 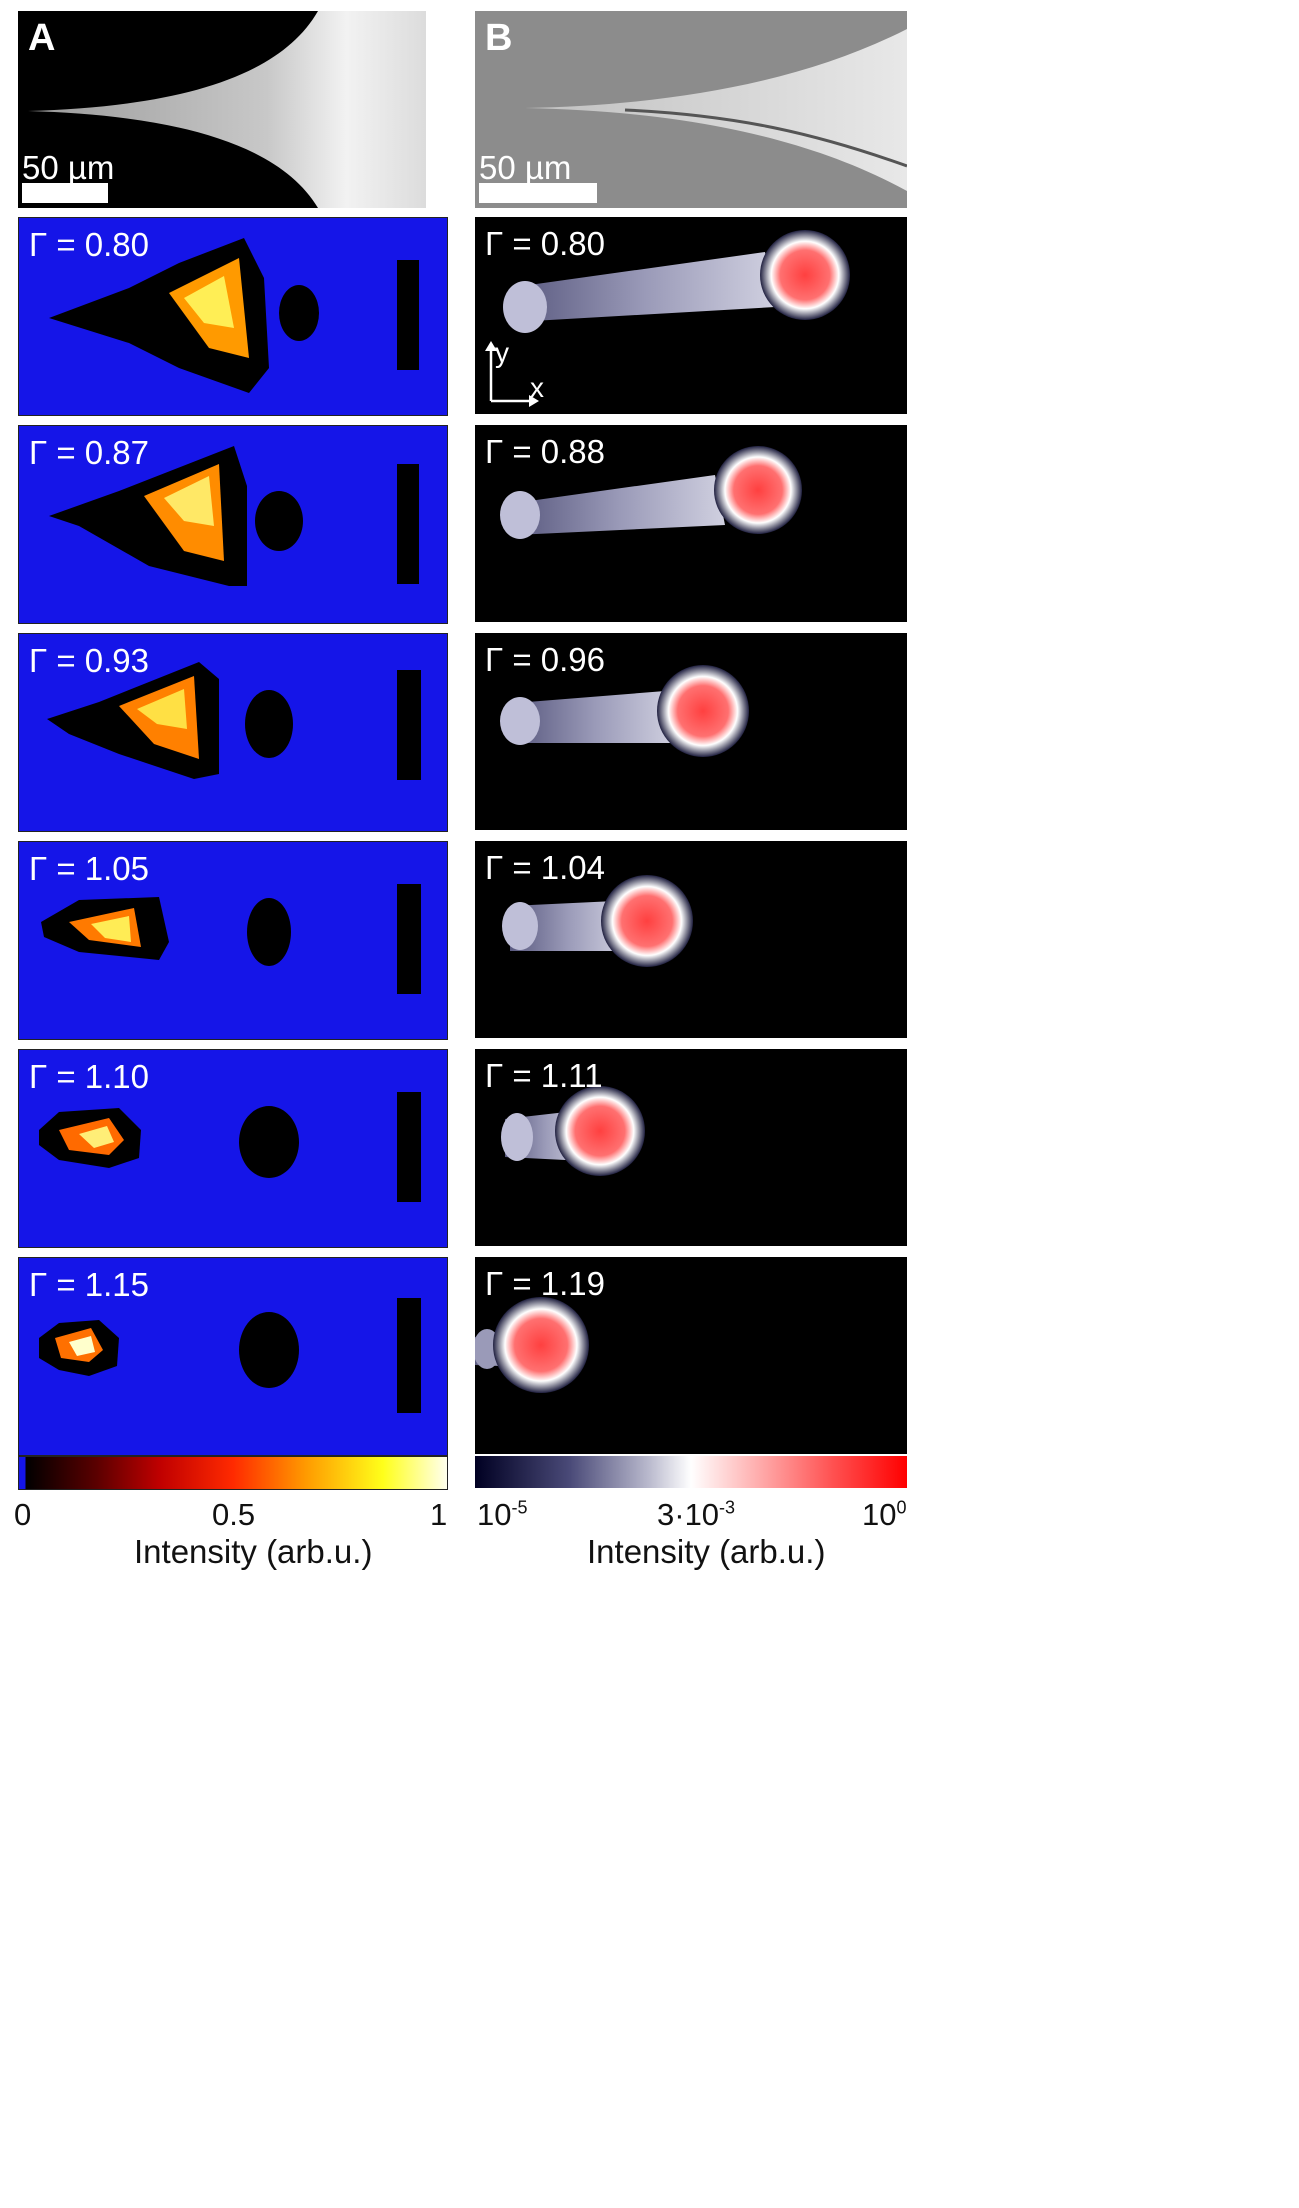 I want to click on colorbar-right-tick-min: 10-5, so click(x=502, y=1515).